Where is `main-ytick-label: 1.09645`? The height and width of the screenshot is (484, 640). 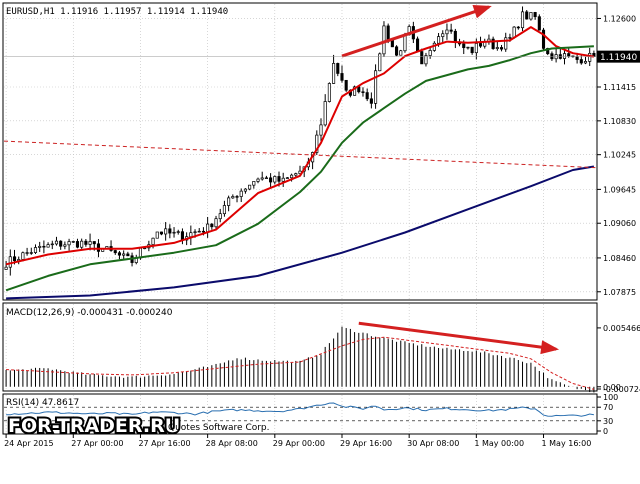
main-ytick-label: 1.09645 is located at coordinates (619, 189).